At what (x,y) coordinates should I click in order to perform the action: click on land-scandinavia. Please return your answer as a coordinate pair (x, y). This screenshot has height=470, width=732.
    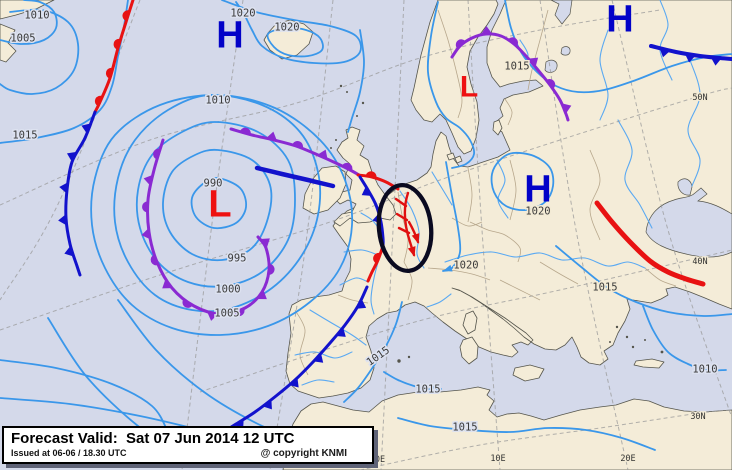
    Looking at the image, I should click on (454, 77).